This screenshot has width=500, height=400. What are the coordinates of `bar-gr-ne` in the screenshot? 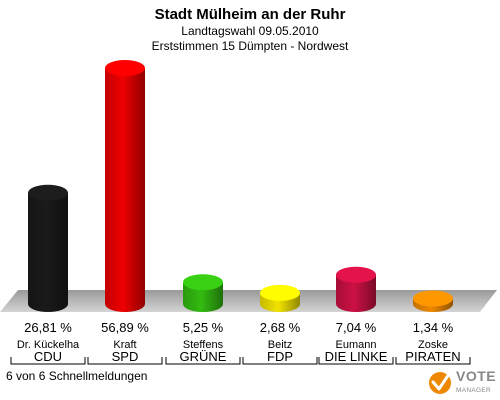 It's located at (203, 293).